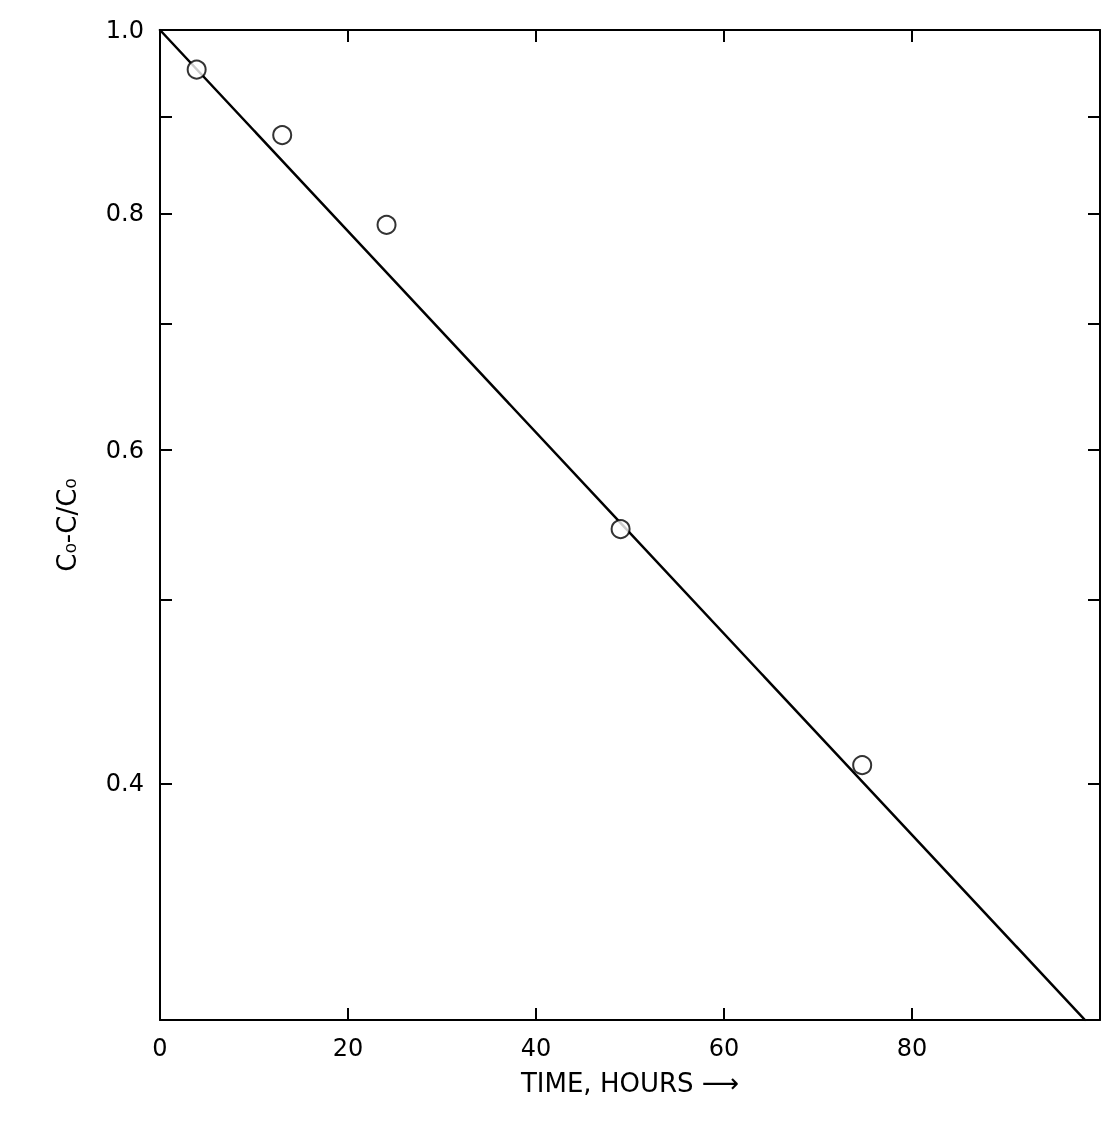 The width and height of the screenshot is (1110, 1128). What do you see at coordinates (124, 213) in the screenshot?
I see `y-tick-label: 0.8` at bounding box center [124, 213].